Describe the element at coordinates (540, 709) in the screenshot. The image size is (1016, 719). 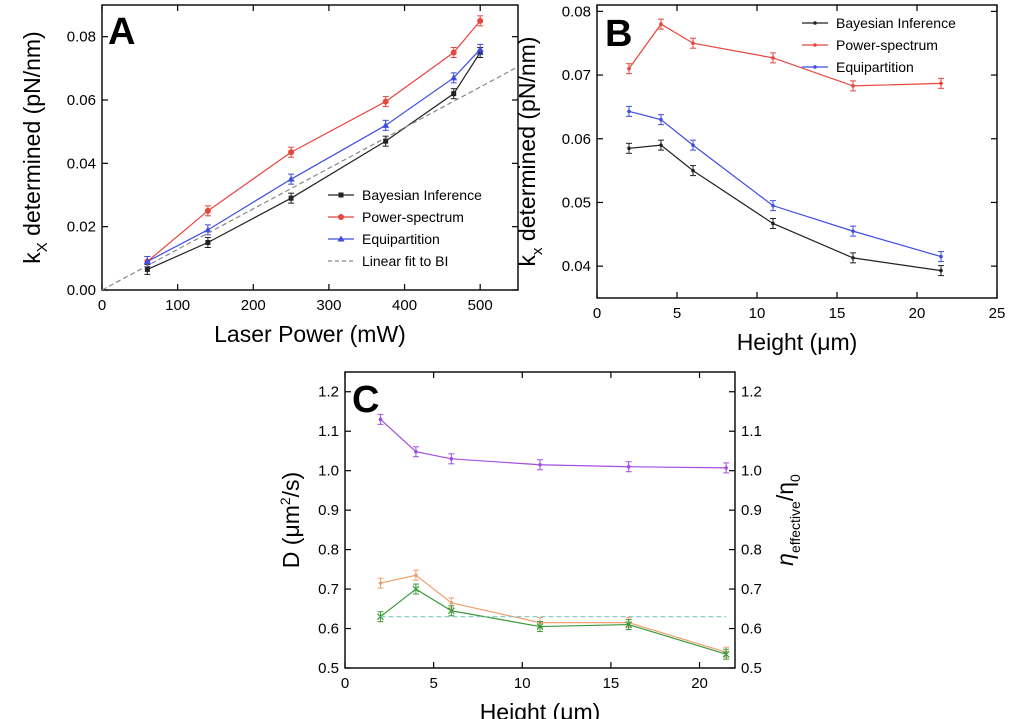
I see `x-axis-title: Height (μm)` at that location.